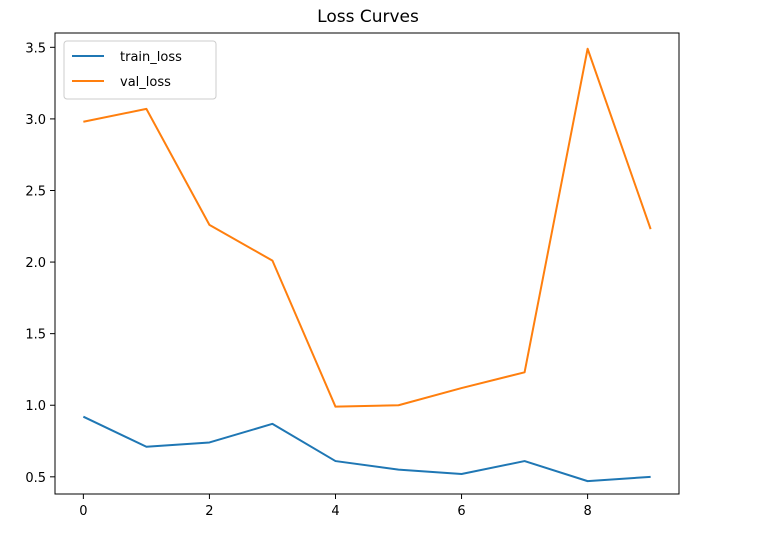 This screenshot has width=764, height=548. What do you see at coordinates (35, 478) in the screenshot?
I see `y-tick-label: 0.5` at bounding box center [35, 478].